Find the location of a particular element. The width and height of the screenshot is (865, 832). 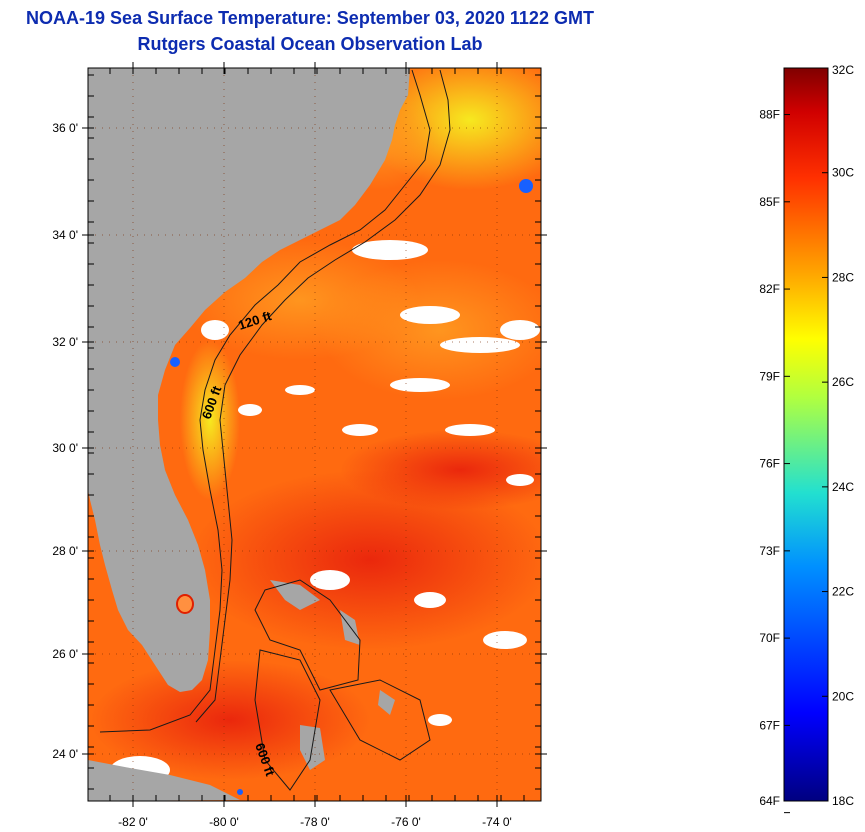

colorbar-celsius-label: 26C is located at coordinates (843, 382).